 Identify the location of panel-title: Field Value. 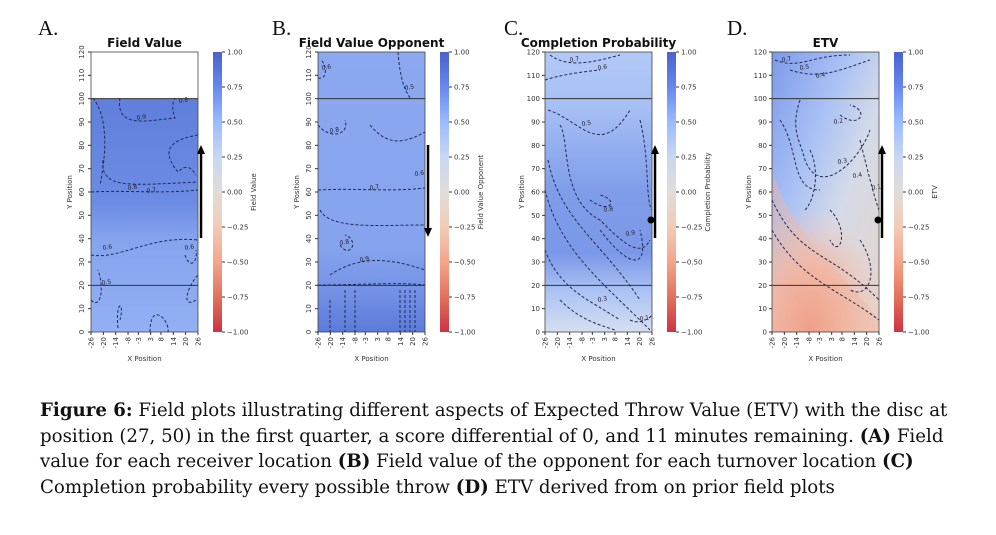
(144, 43).